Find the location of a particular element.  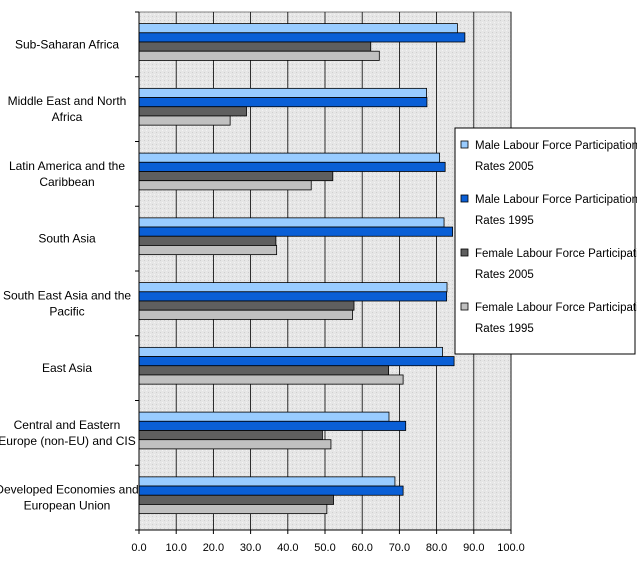

x-tick-label: 70.0 is located at coordinates (399, 548).